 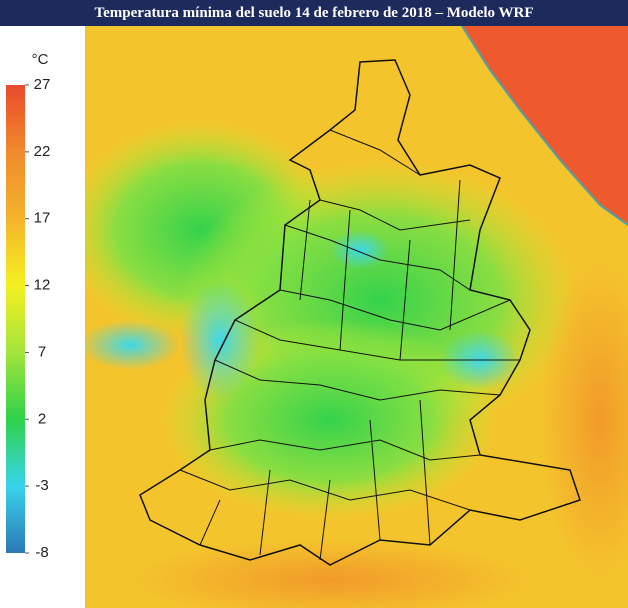 I want to click on colorbar-tick-label: 7, so click(x=42, y=351).